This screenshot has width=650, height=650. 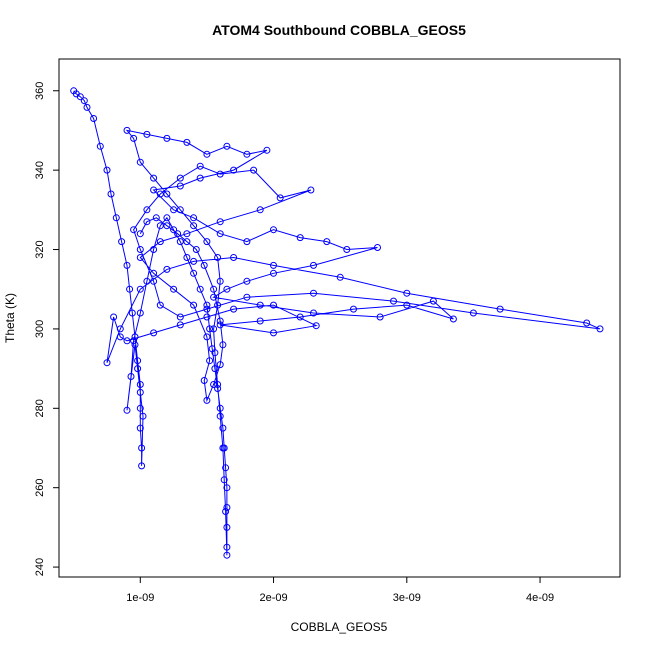 I want to click on y-axis-label: Theta (K), so click(x=10, y=318).